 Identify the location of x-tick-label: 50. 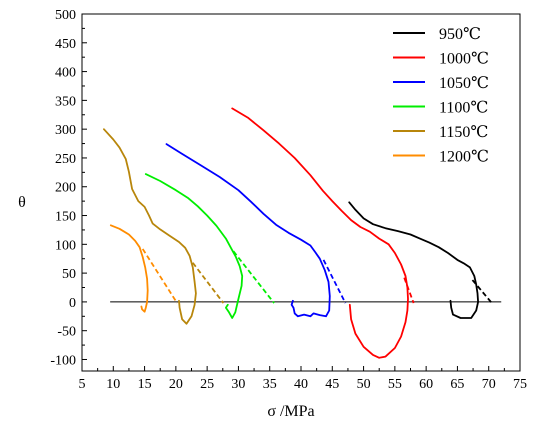
(364, 384).